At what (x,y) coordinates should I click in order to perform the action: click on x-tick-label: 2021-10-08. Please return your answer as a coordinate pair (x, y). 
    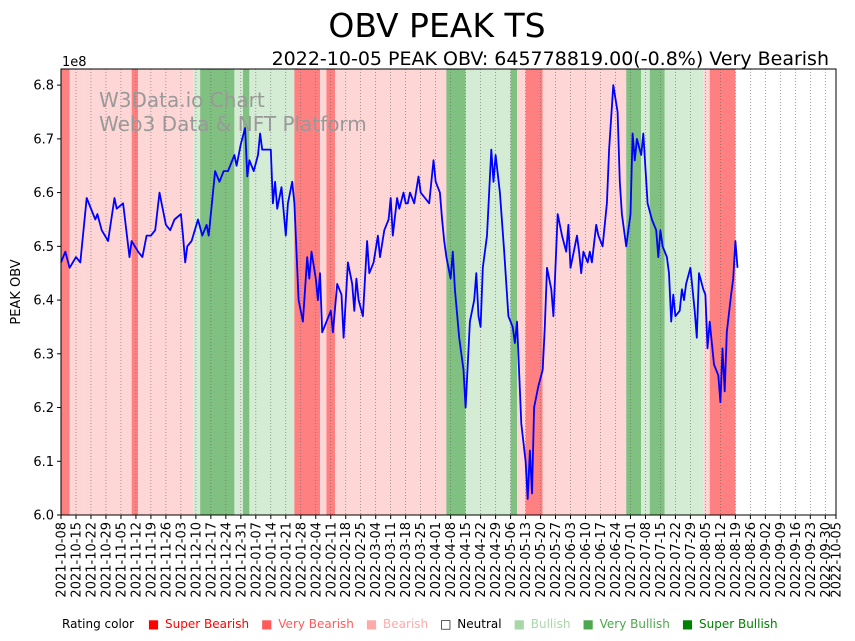
    Looking at the image, I should click on (62, 560).